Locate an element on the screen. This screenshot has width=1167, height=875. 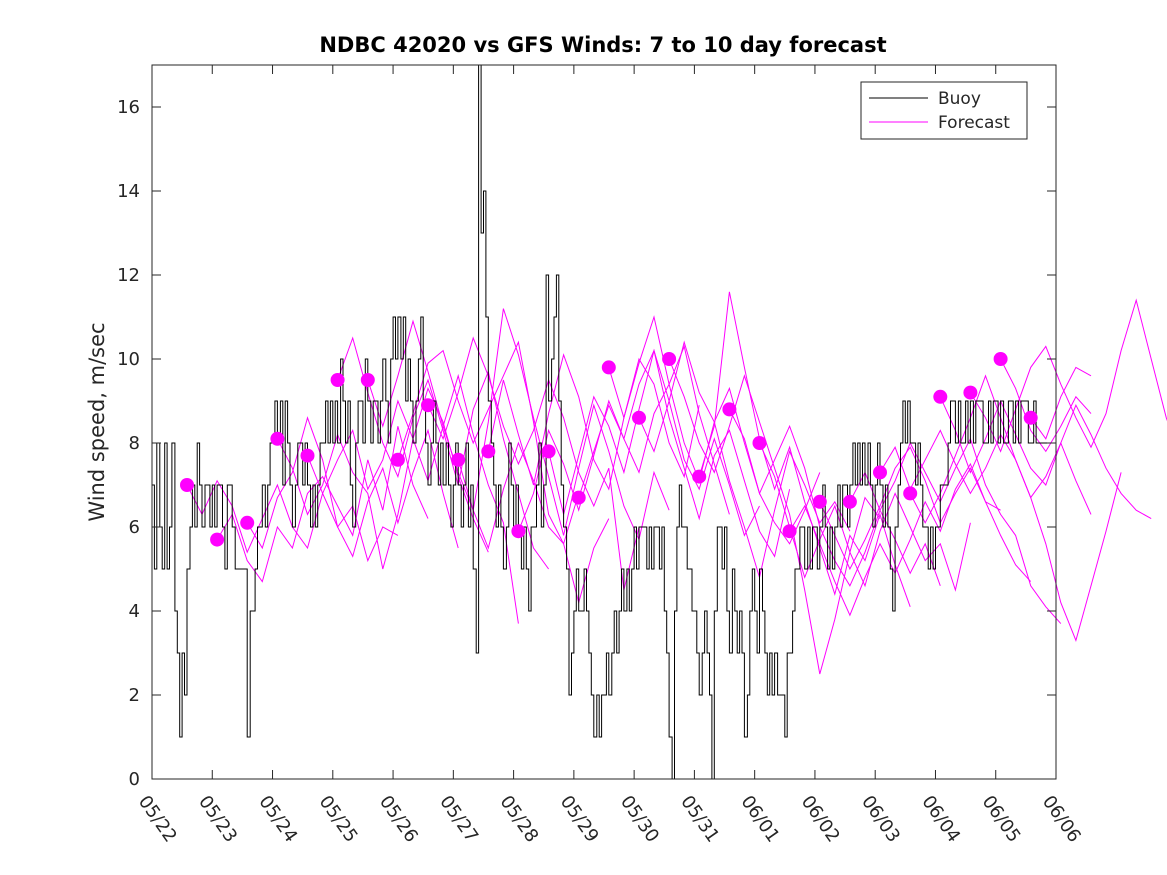
y-tick-label: 14 is located at coordinates (128, 191).